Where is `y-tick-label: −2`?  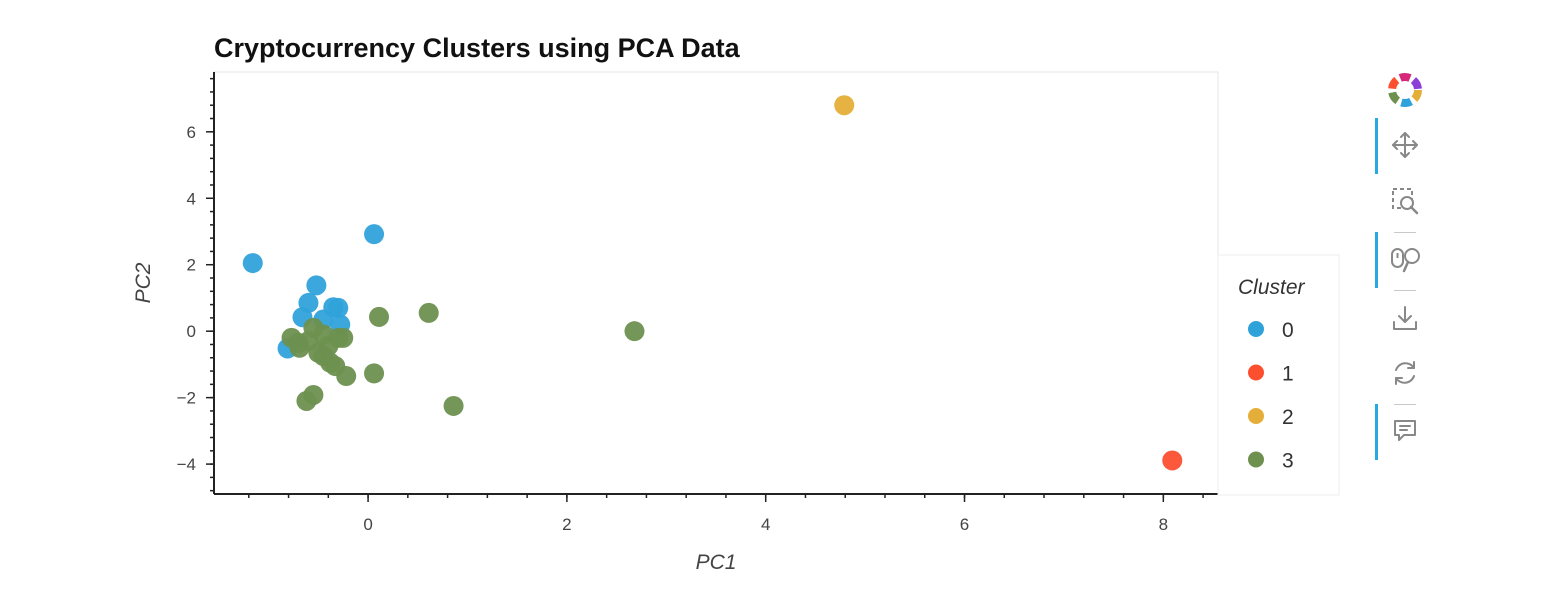
y-tick-label: −2 is located at coordinates (186, 398).